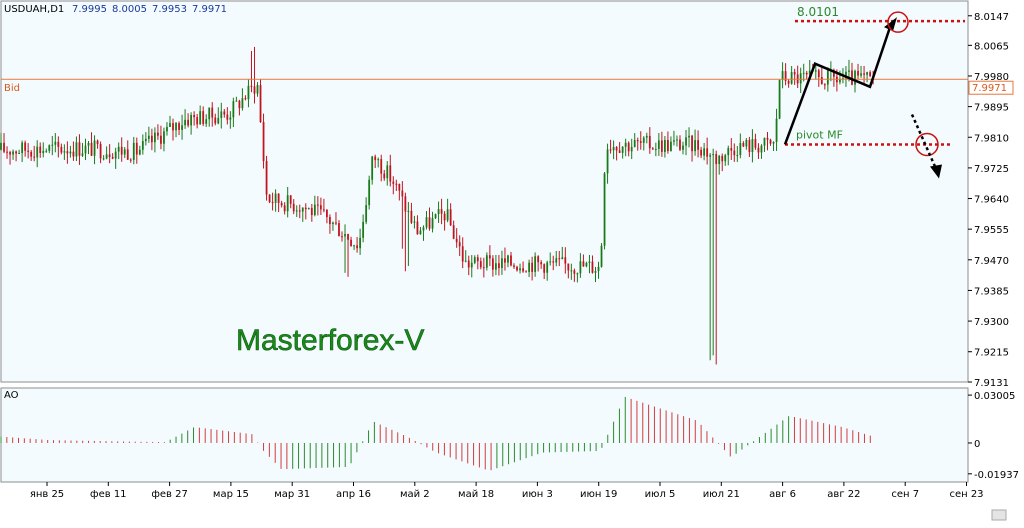  Describe the element at coordinates (898, 22) in the screenshot. I see `target-circle` at that location.